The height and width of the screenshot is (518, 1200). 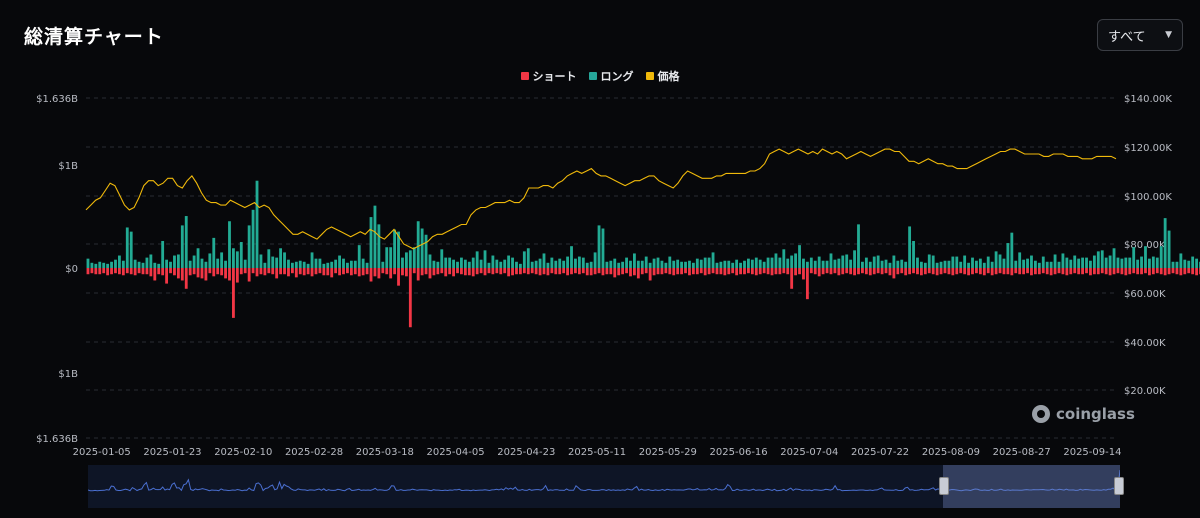 What do you see at coordinates (1119, 486) in the screenshot?
I see `navigator-handle-right` at bounding box center [1119, 486].